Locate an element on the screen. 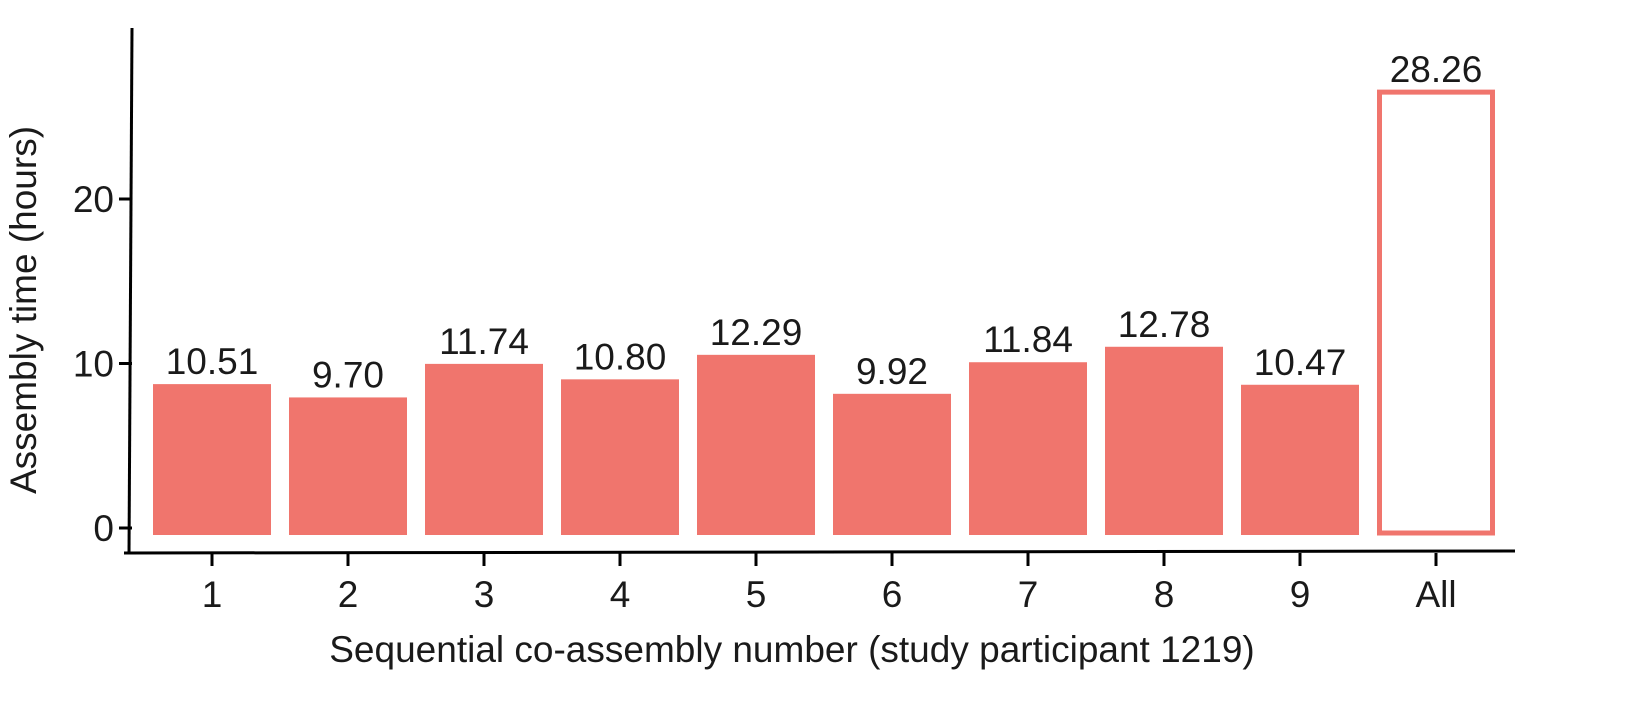 This screenshot has width=1639, height=703. data-label-4: 10.80 is located at coordinates (620, 356).